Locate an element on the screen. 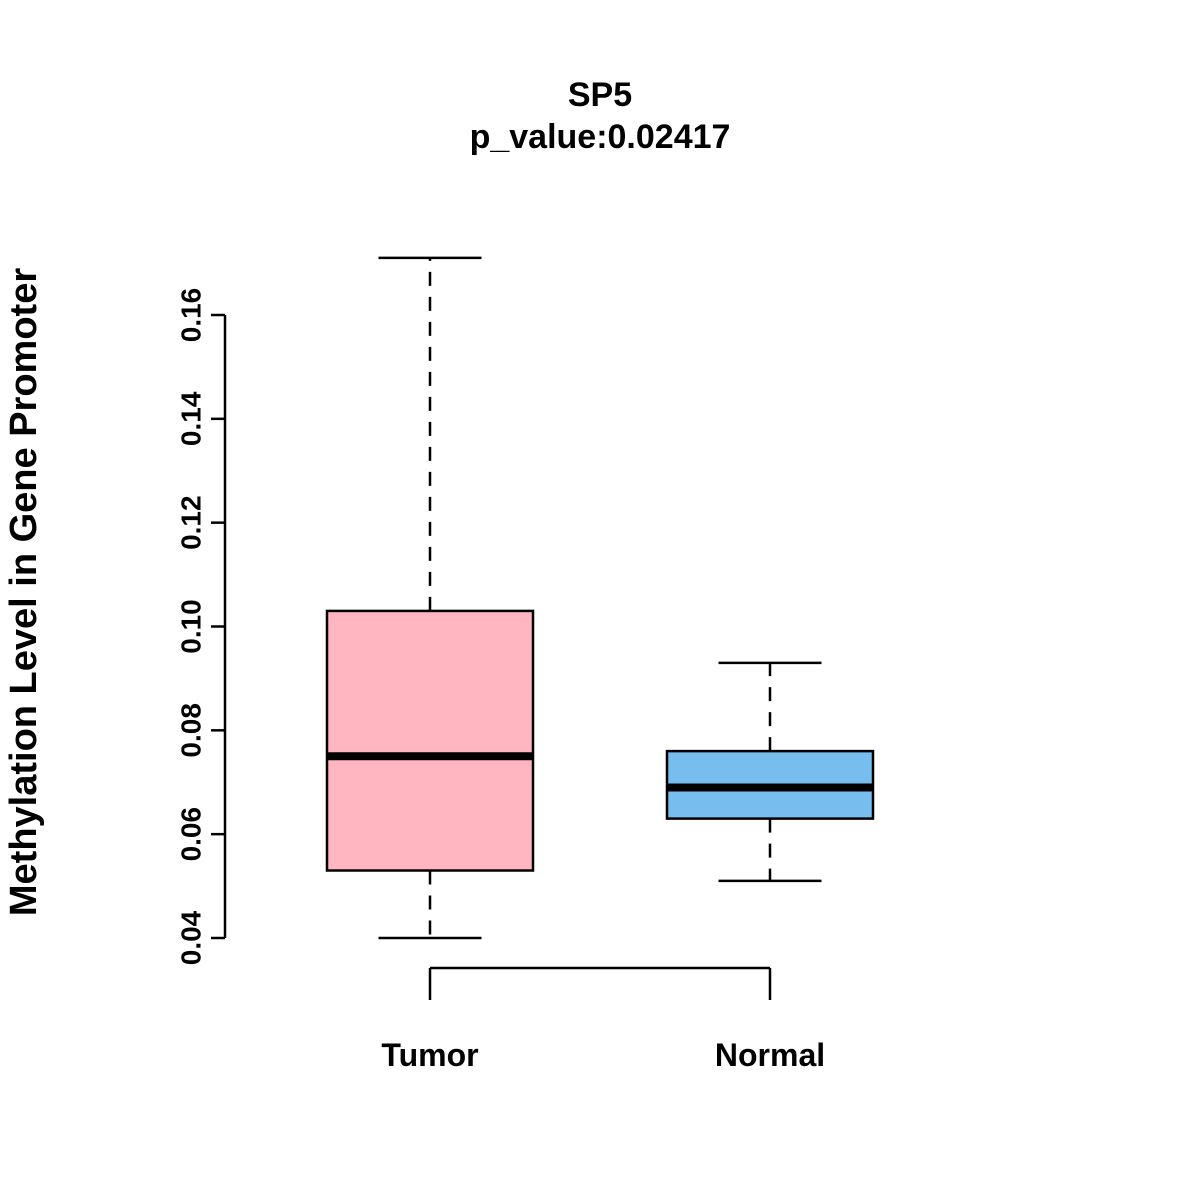 This screenshot has width=1200, height=1200. y-tick-label: 0.12 is located at coordinates (190, 522).